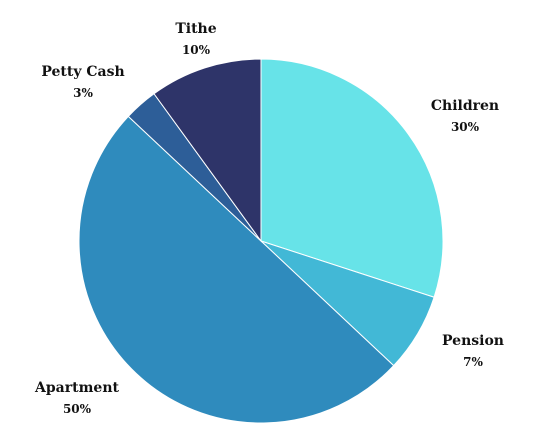 The height and width of the screenshot is (444, 544). I want to click on slice-label-children: Children, so click(465, 106).